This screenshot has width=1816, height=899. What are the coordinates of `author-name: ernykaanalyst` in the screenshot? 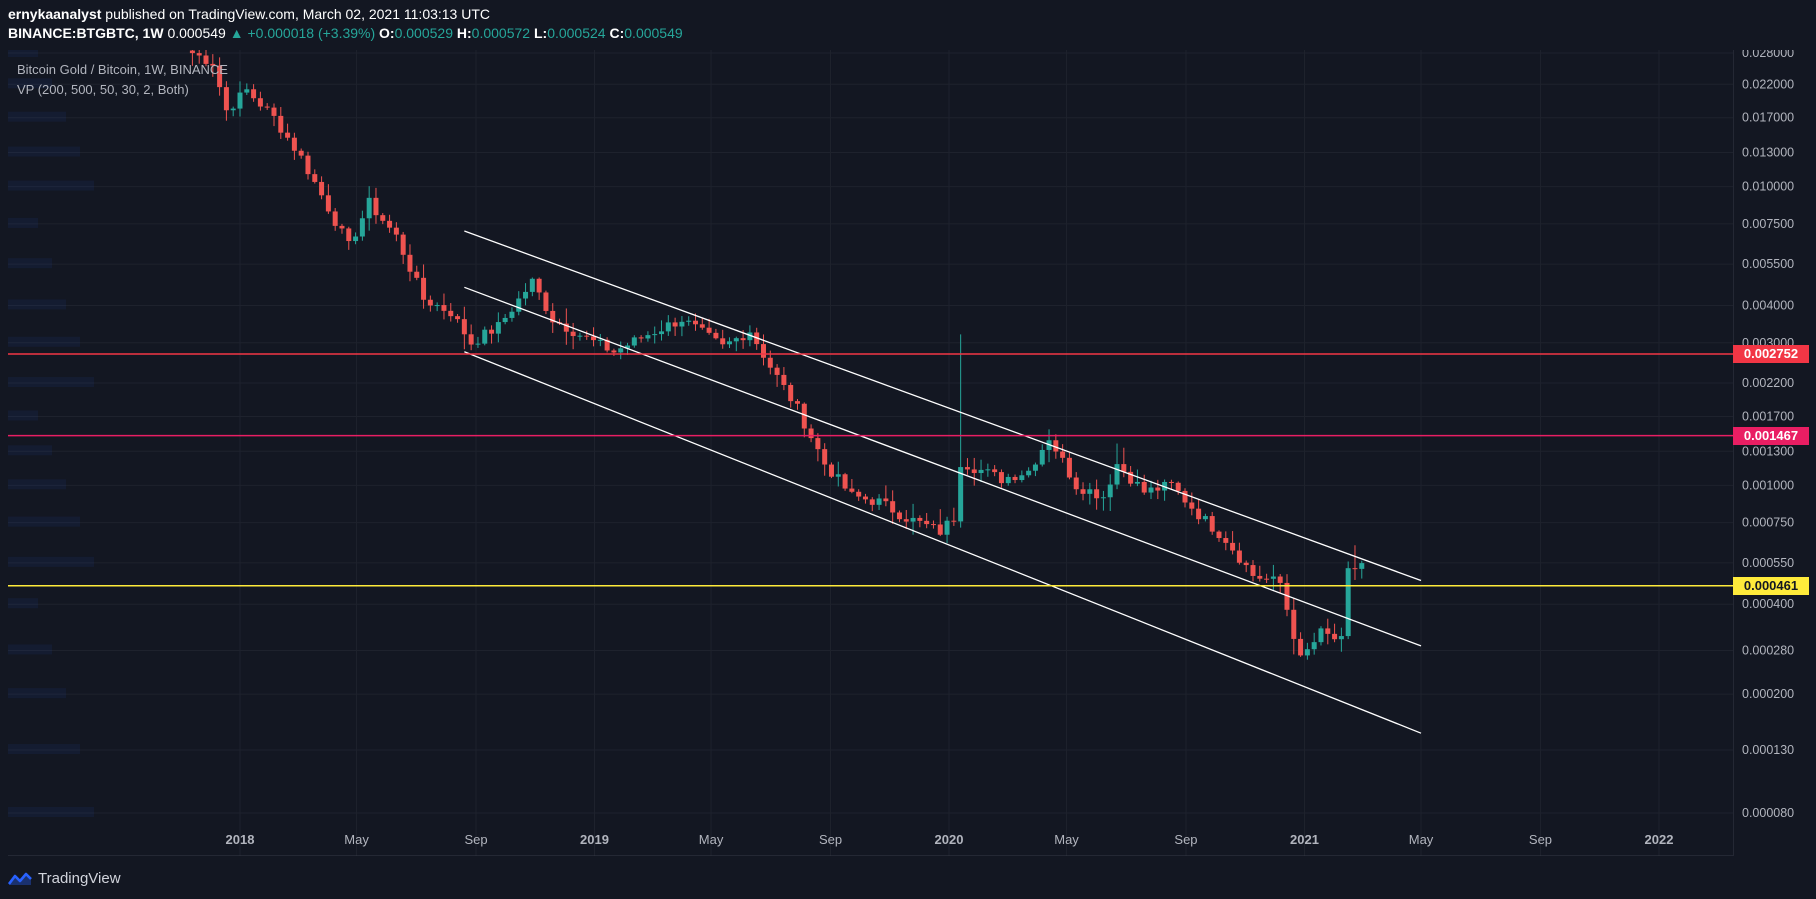 It's located at (55, 14).